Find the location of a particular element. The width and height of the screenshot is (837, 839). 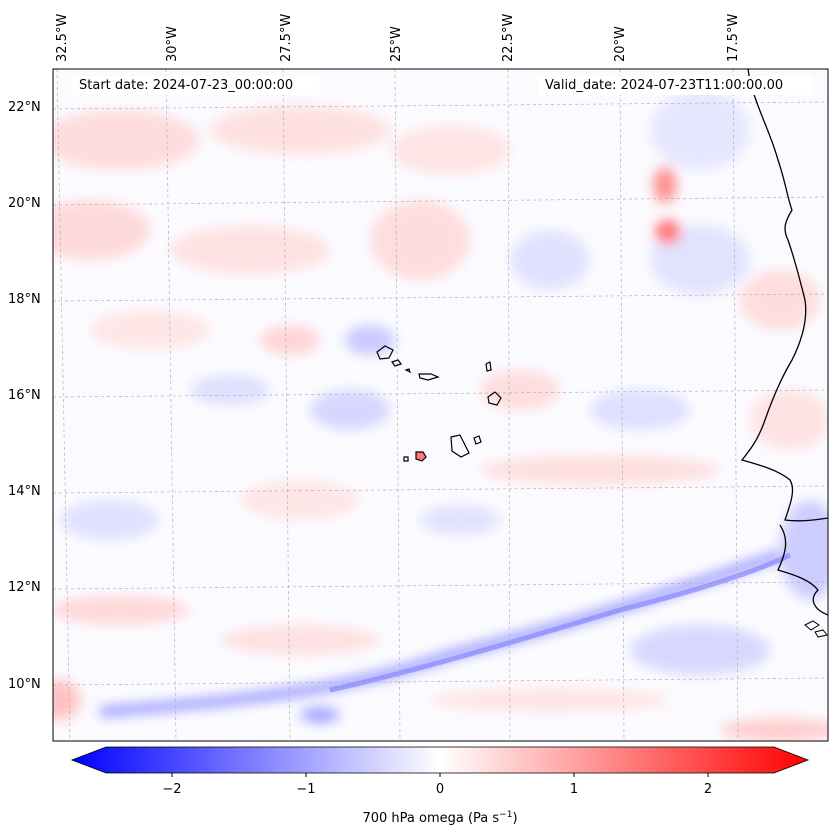

colorbar: −2 −1 0 1 2 700 hPa omega (Pa s−1) is located at coordinates (440, 786).